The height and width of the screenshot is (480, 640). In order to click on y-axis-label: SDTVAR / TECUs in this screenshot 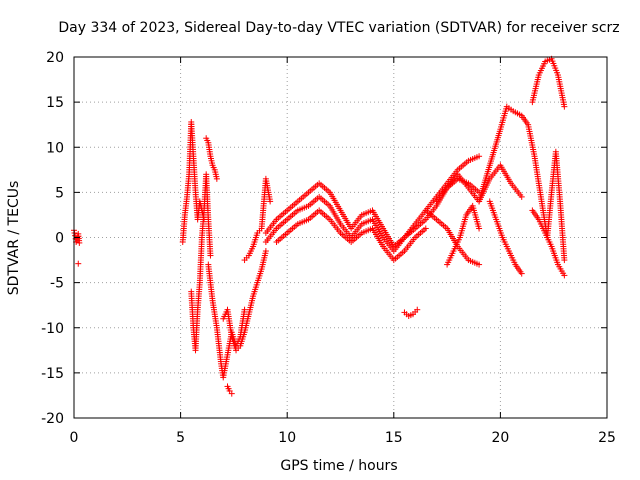, I will do `click(14, 238)`.